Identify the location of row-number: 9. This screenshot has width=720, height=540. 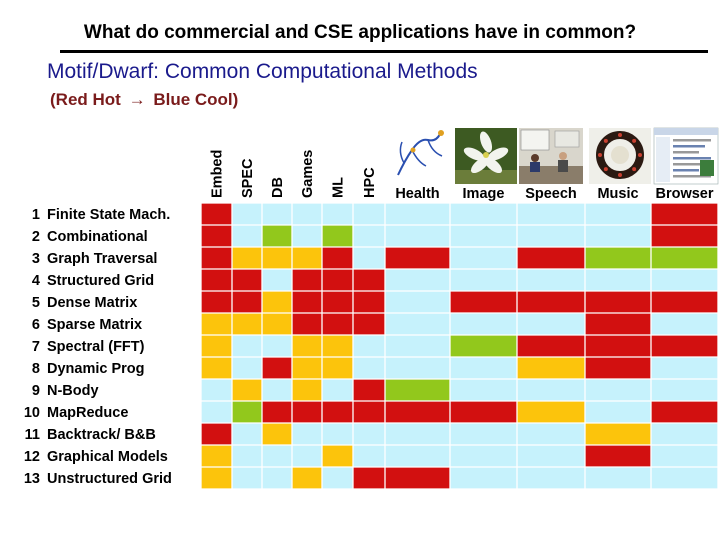
(36, 391).